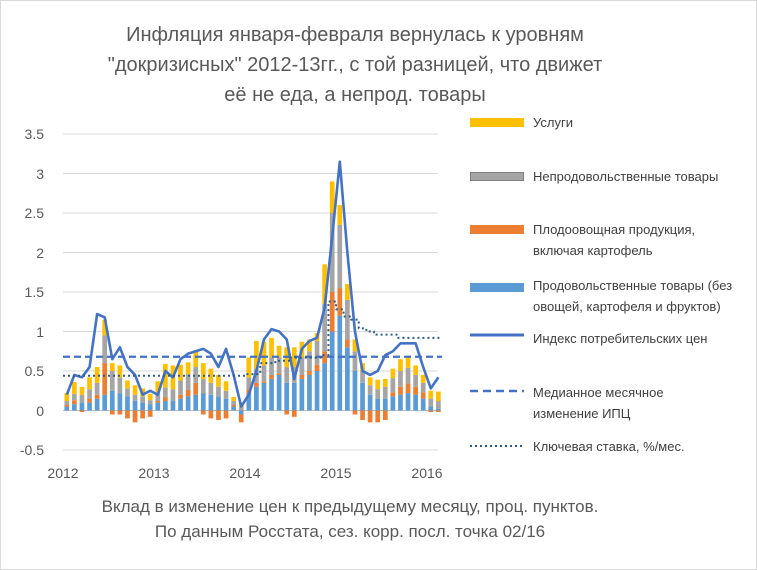  I want to click on key-rate-line, so click(253, 338).